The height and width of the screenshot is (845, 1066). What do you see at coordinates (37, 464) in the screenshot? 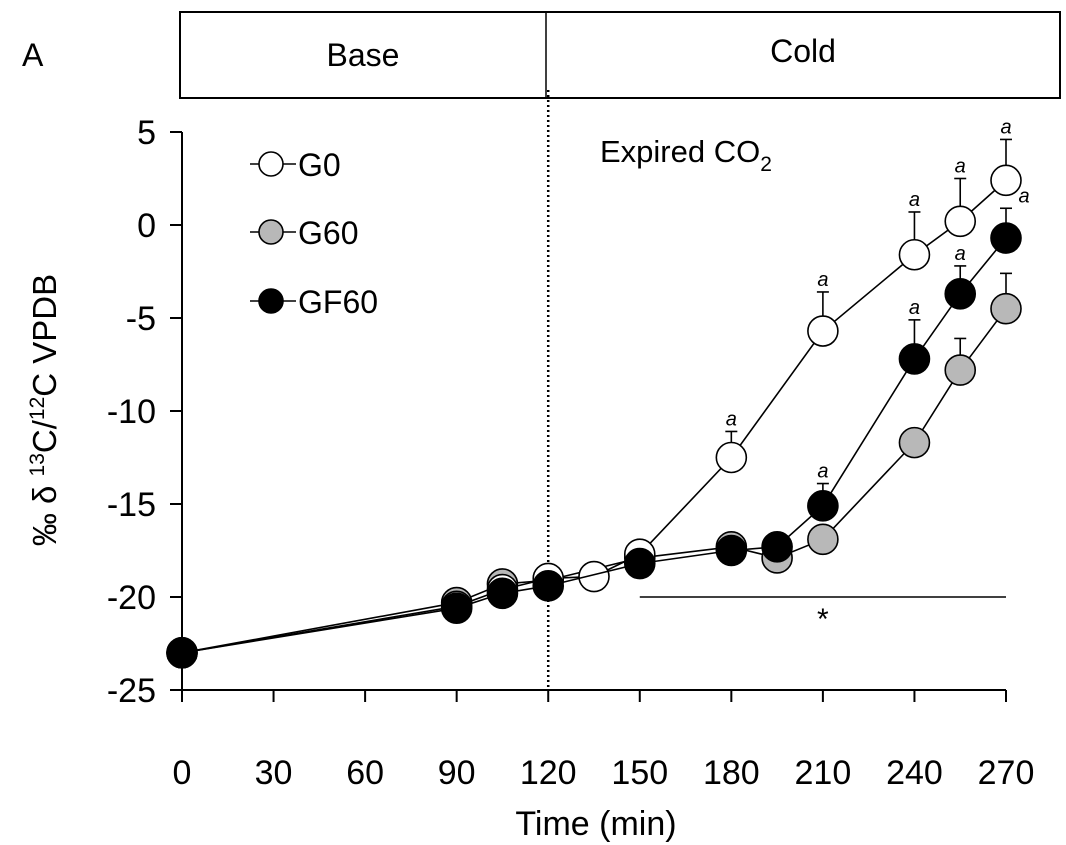
I see `y-title-sup-13: 13` at bounding box center [37, 464].